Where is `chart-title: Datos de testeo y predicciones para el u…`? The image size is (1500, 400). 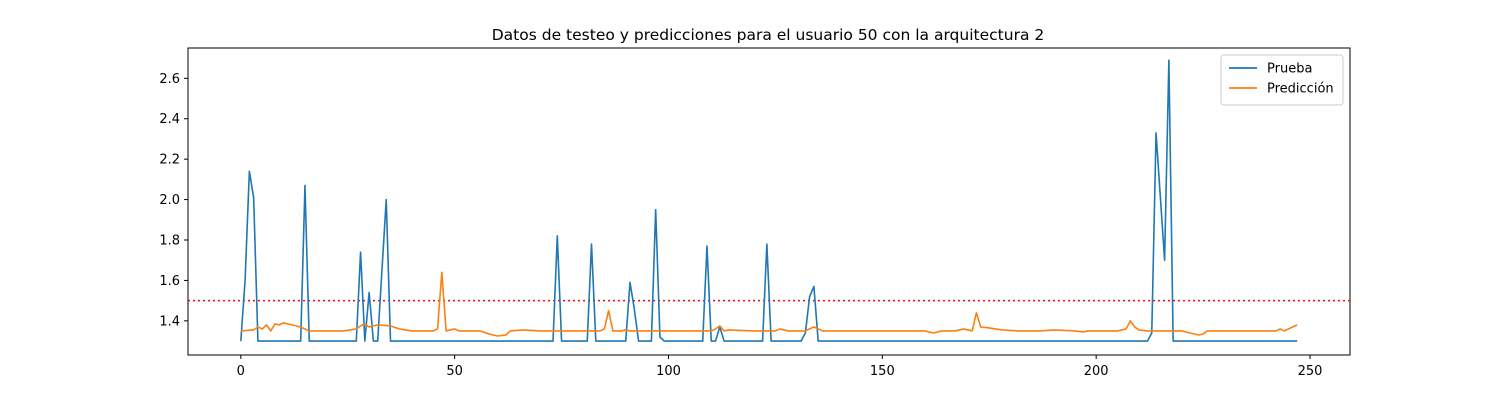
chart-title: Datos de testeo y predicciones para el u… is located at coordinates (768, 35).